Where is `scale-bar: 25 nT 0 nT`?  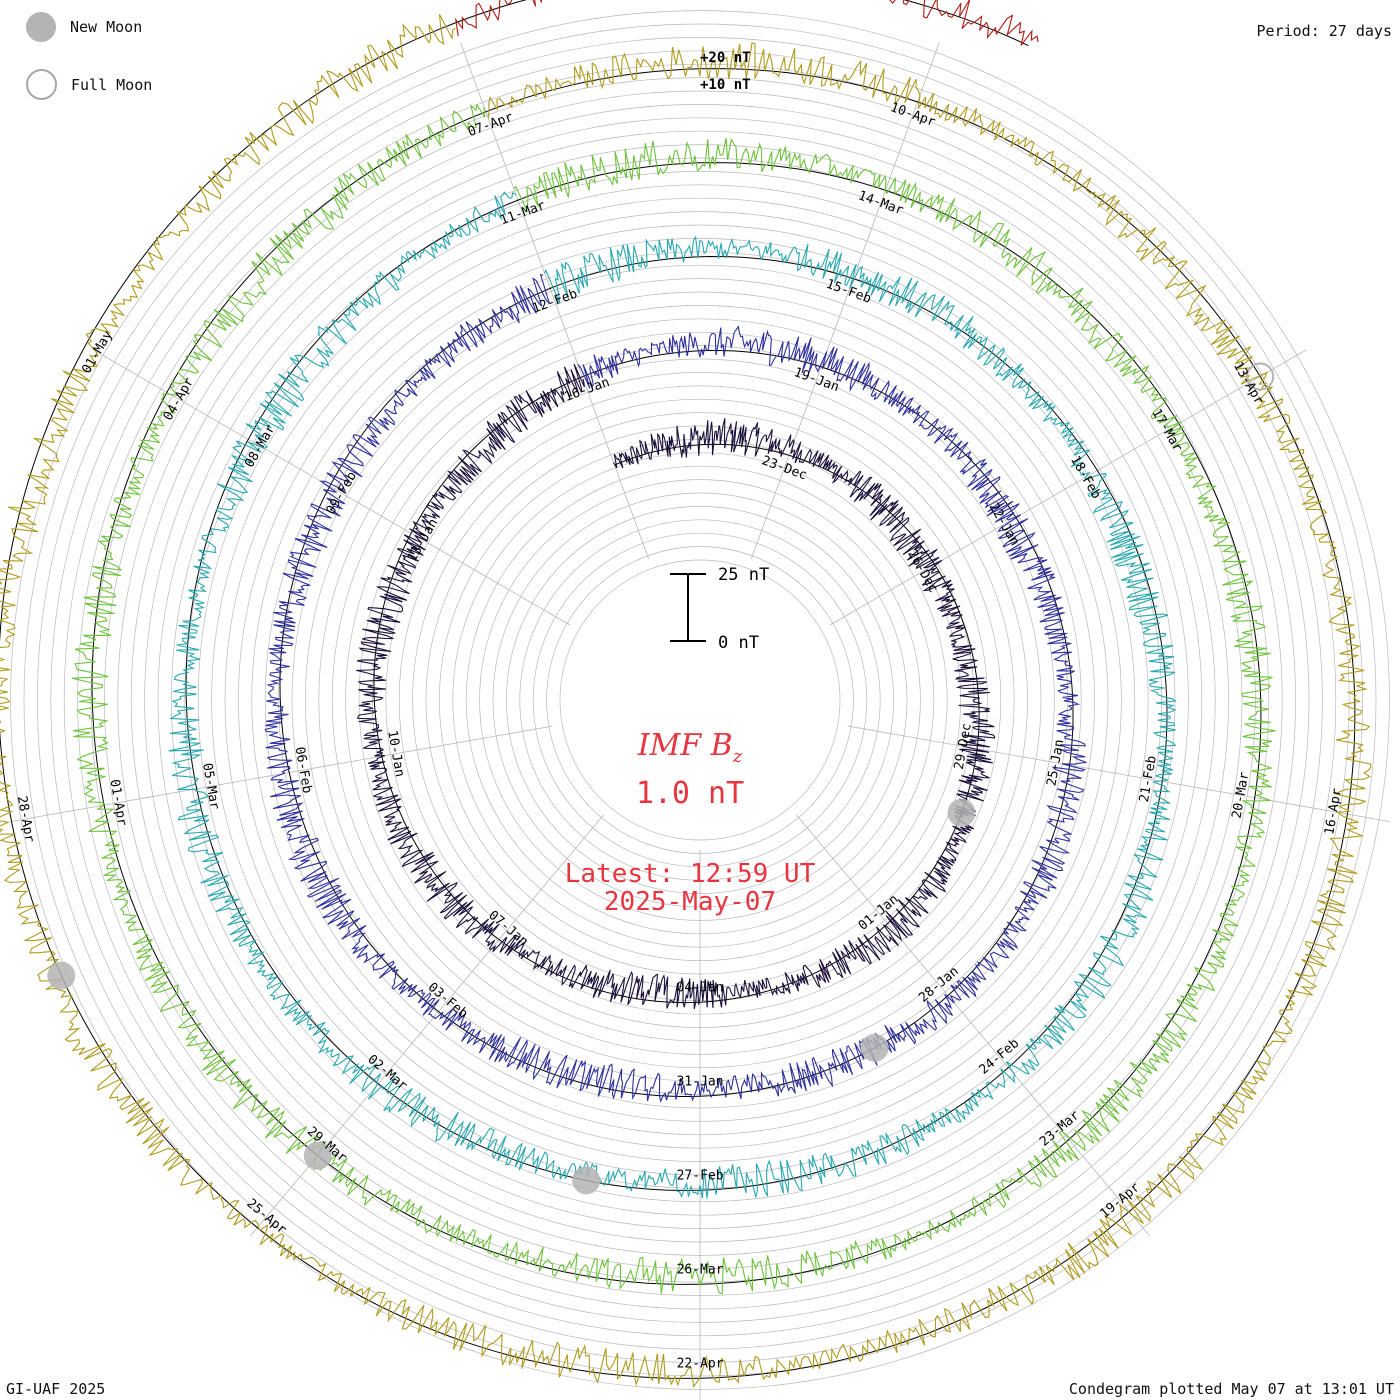
scale-bar: 25 nT 0 nT is located at coordinates (719, 609).